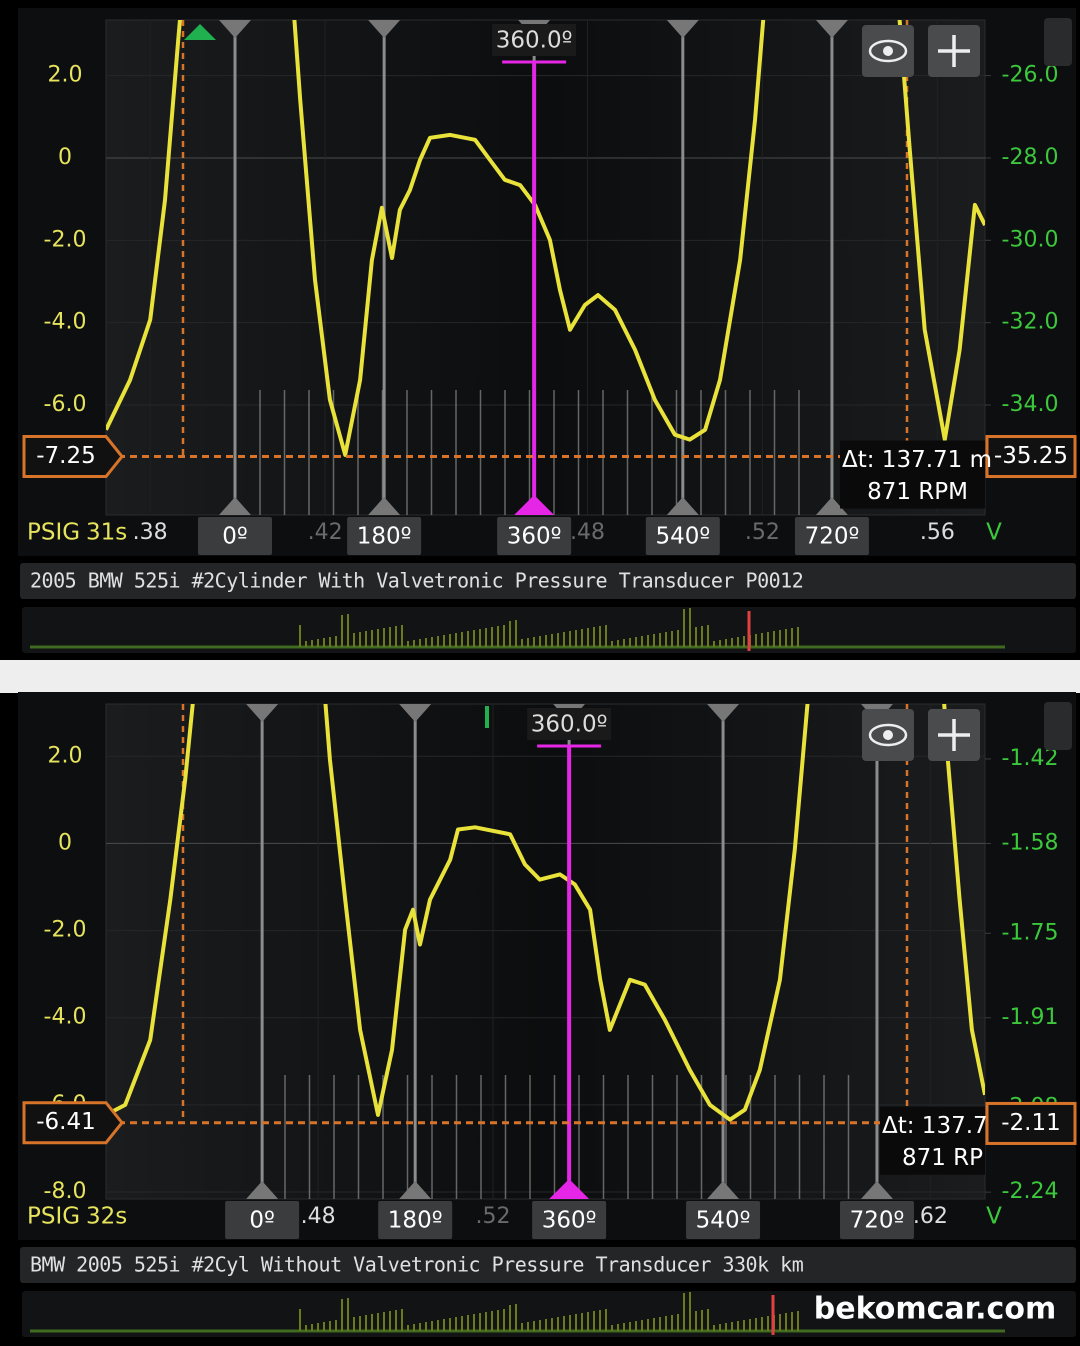 This screenshot has height=1346, width=1080. Describe the element at coordinates (540, 676) in the screenshot. I see `separator` at that location.